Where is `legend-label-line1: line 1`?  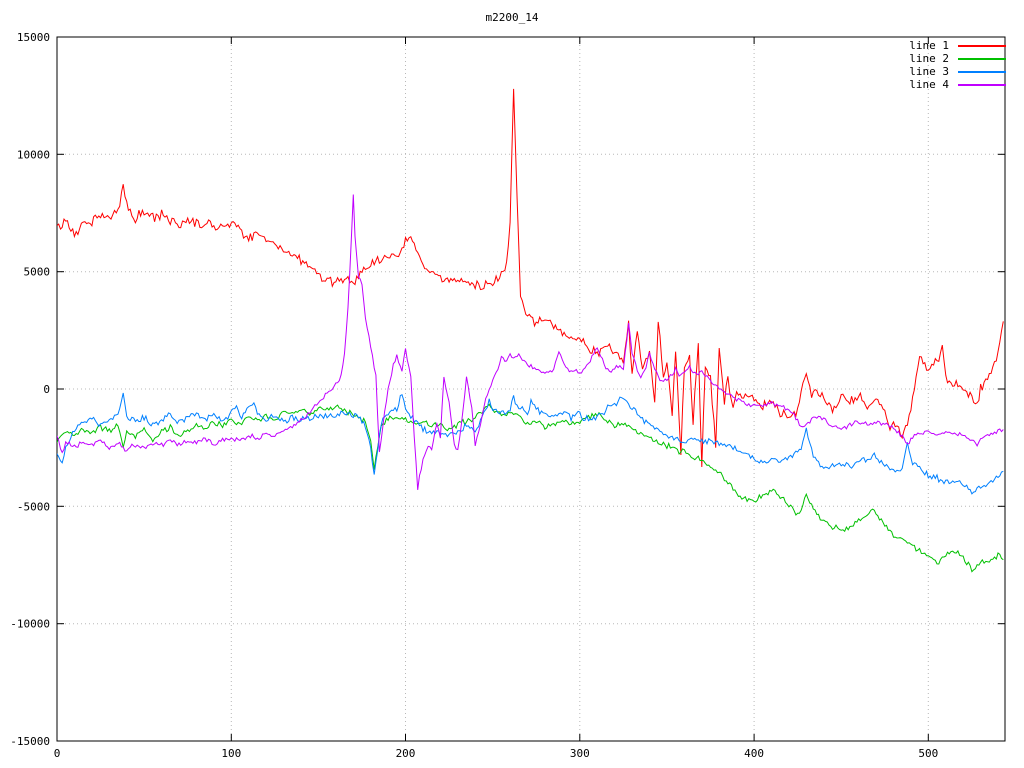
legend-label-line1: line 1 is located at coordinates (929, 45).